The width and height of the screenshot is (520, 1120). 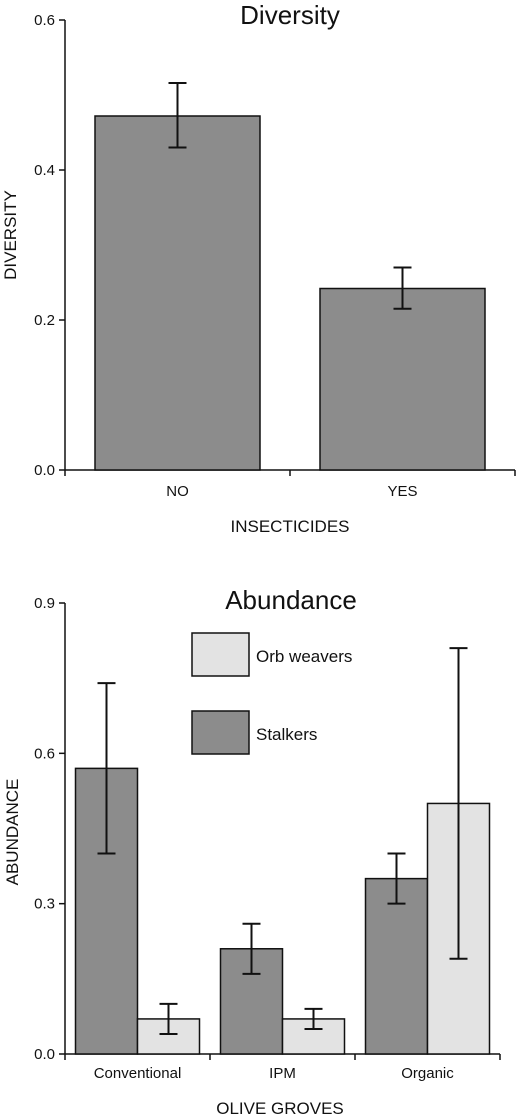 What do you see at coordinates (10, 235) in the screenshot?
I see `diversity-y-axis-label: DIVERSITY` at bounding box center [10, 235].